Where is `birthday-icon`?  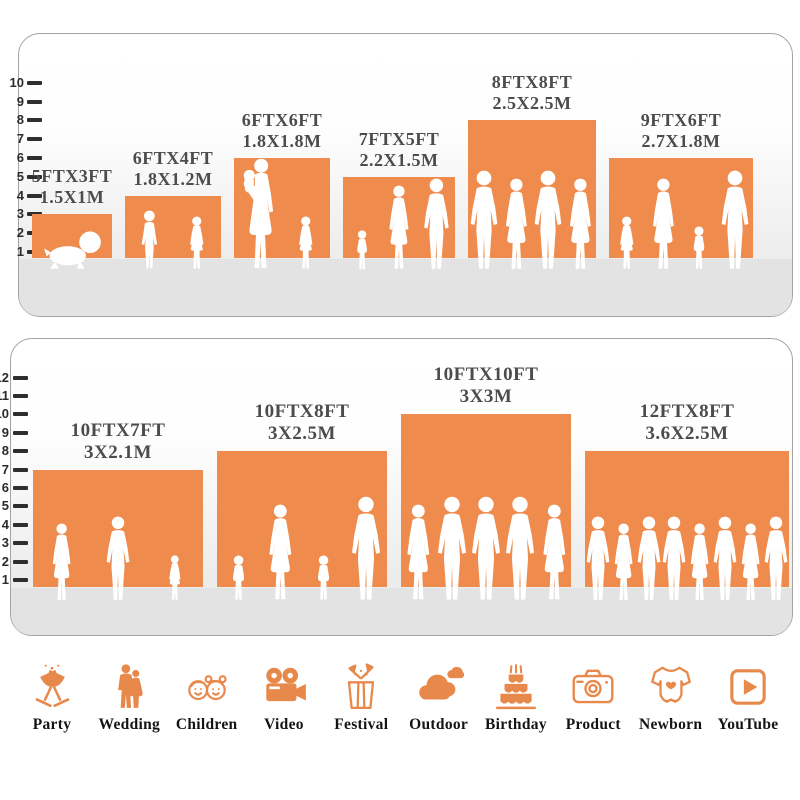 birthday-icon is located at coordinates (516, 687).